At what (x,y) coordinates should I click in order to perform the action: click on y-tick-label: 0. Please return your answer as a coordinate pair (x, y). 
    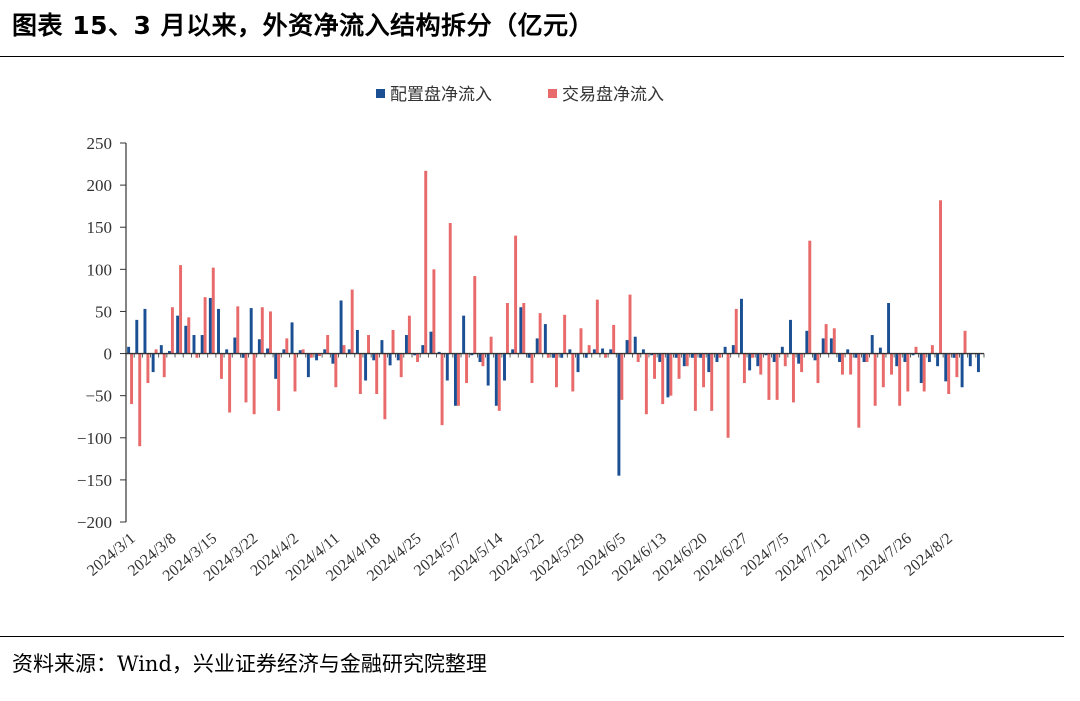
    Looking at the image, I should click on (108, 354).